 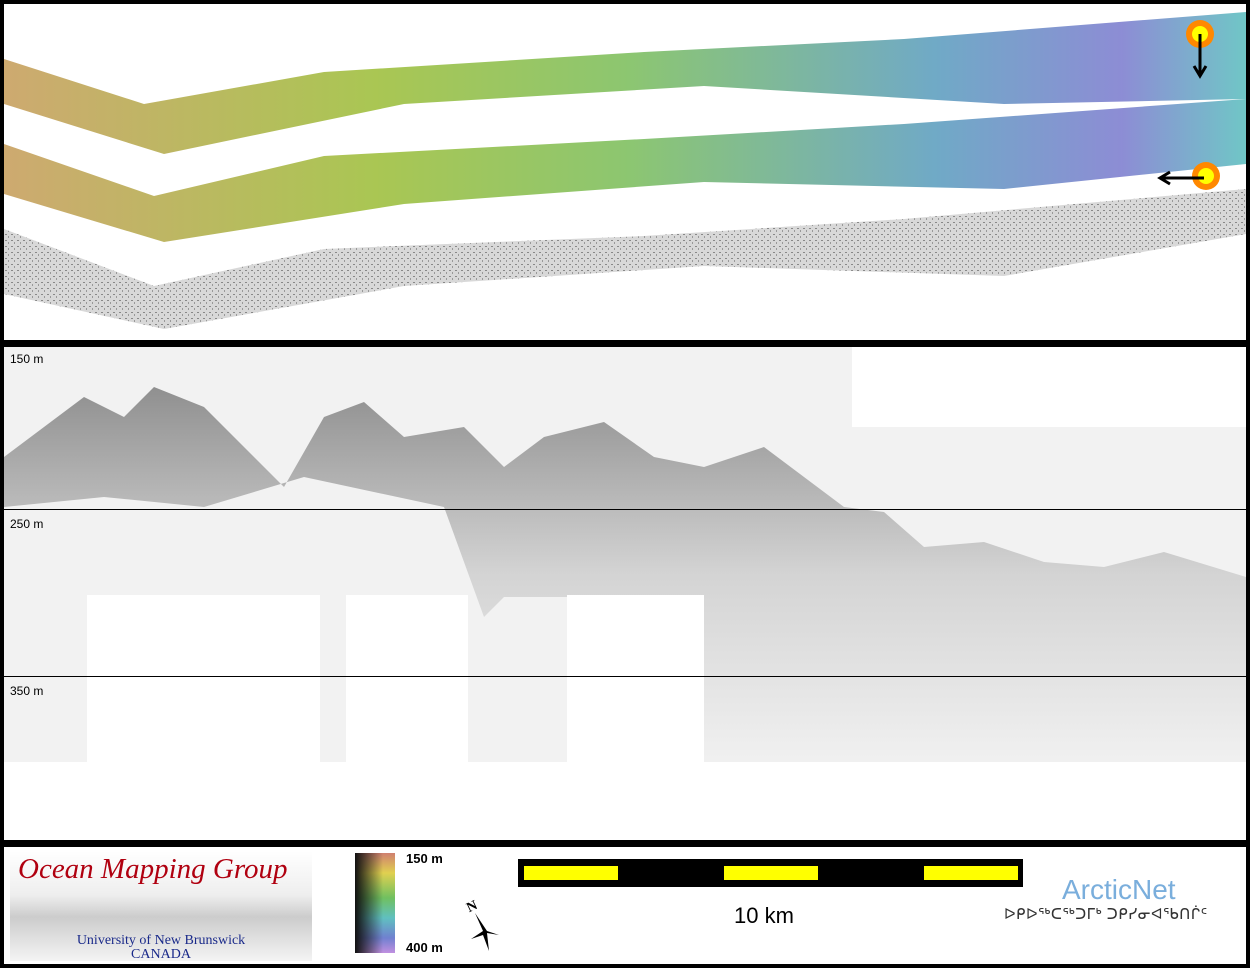 I want to click on north-label: N, so click(x=472, y=907).